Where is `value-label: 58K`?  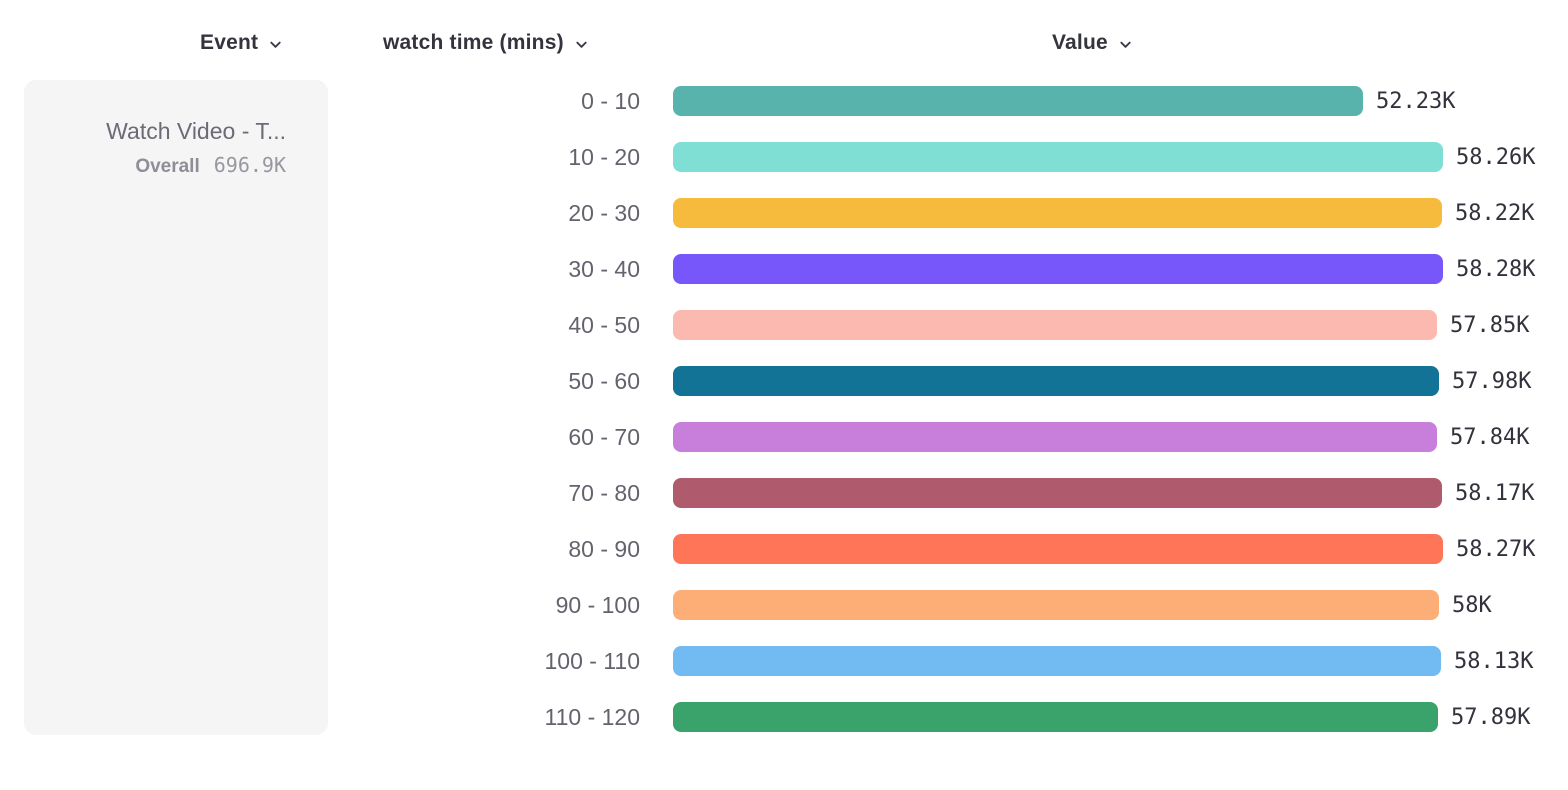 value-label: 58K is located at coordinates (1472, 605).